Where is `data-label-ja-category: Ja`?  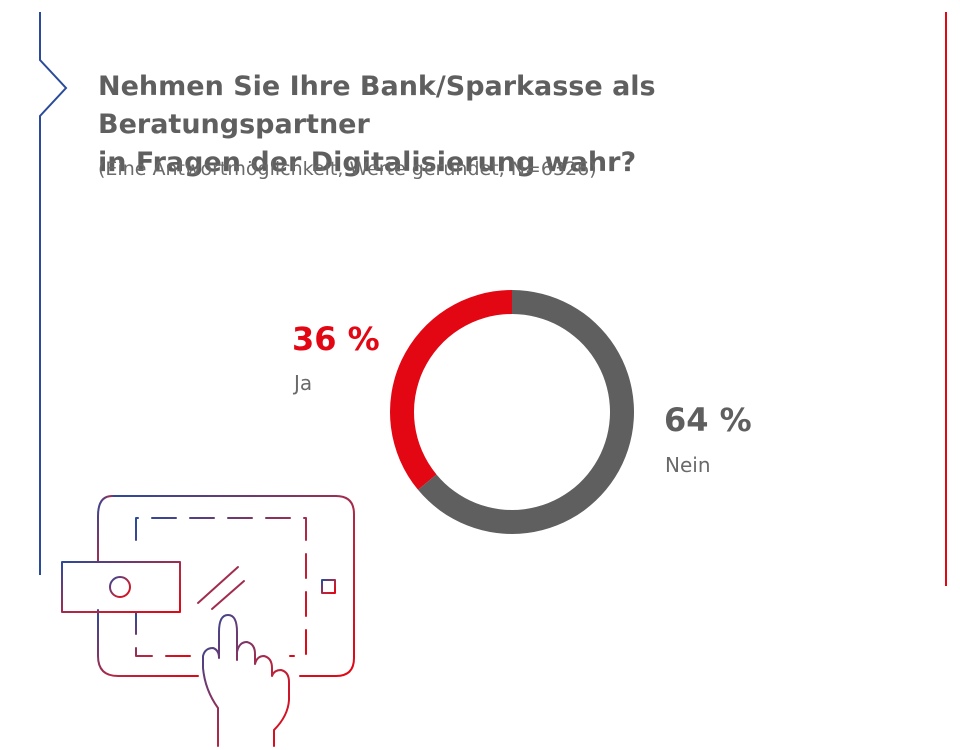
data-label-ja-category: Ja is located at coordinates (303, 383).